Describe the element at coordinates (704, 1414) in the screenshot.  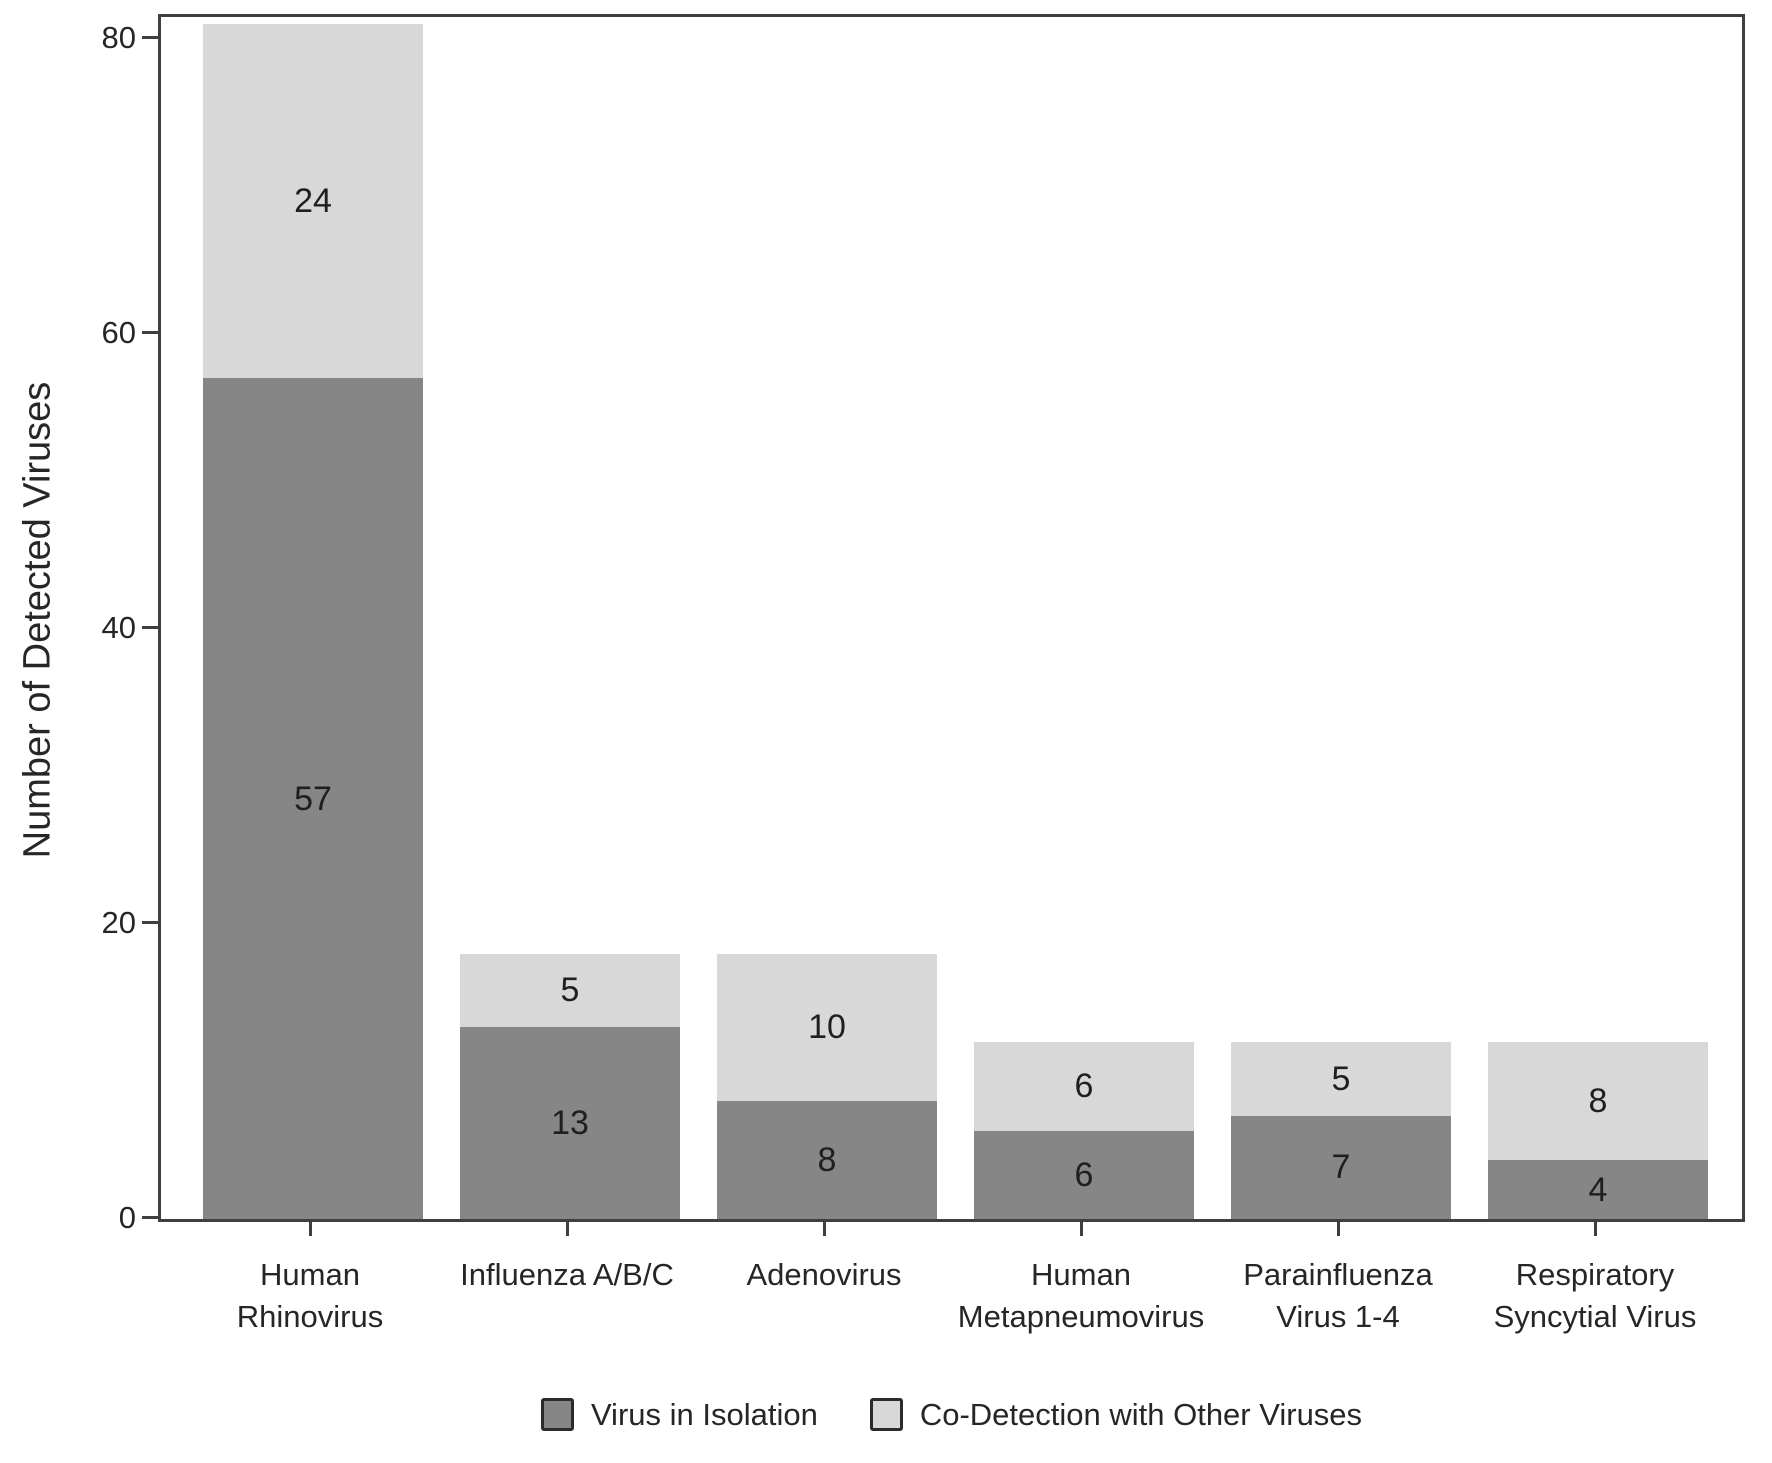
I see `legend-label: Virus in Isolation` at that location.